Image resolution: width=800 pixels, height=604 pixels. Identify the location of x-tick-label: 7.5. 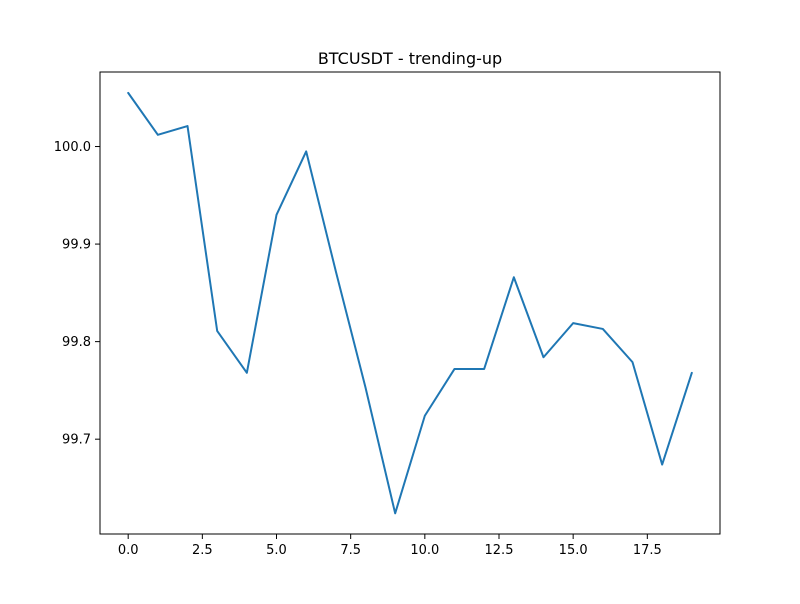
(350, 550).